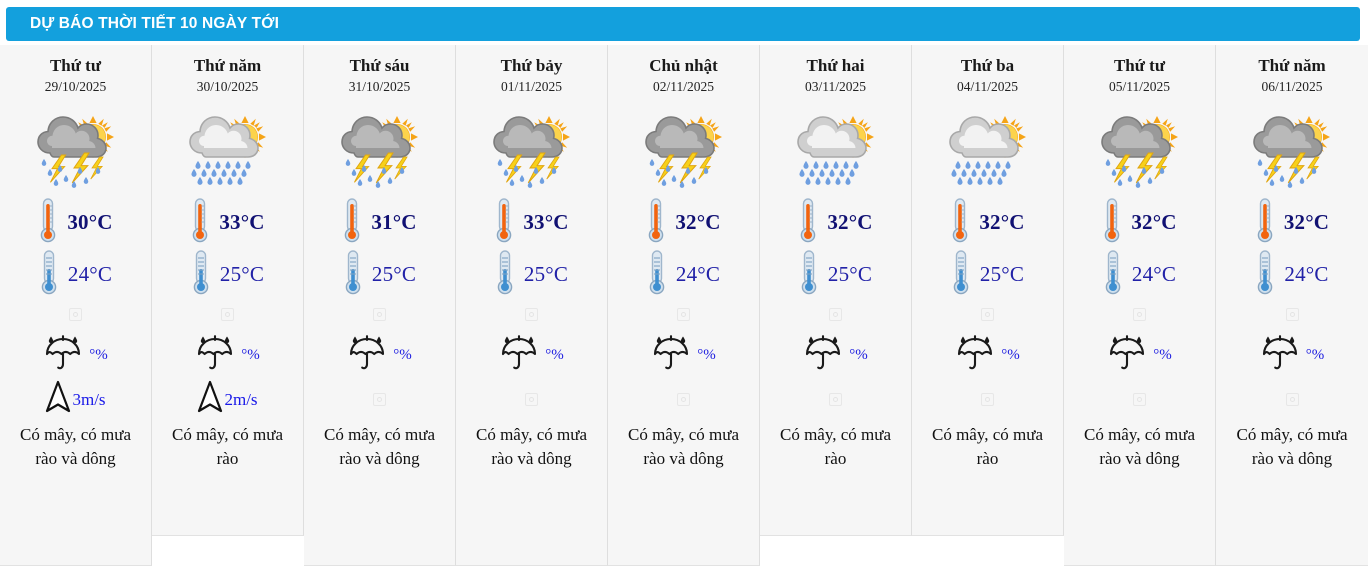 The height and width of the screenshot is (585, 1368). I want to click on wind-speed-value: 3m/s, so click(89, 399).